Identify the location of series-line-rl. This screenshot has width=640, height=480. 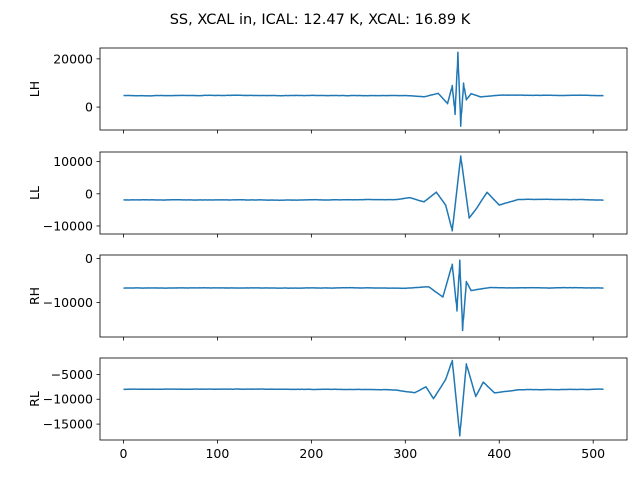
(363, 398).